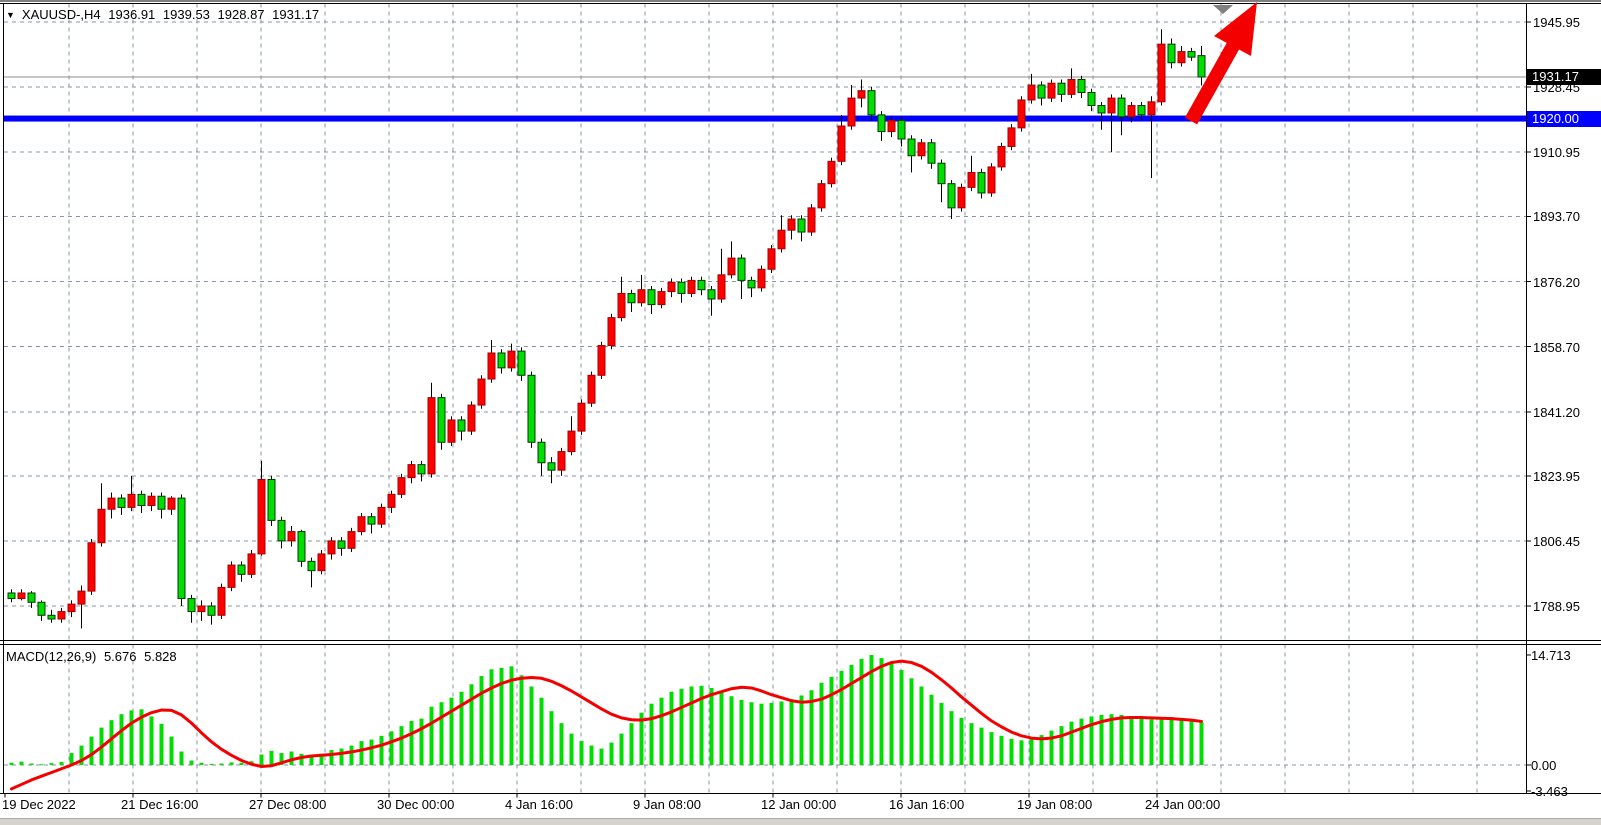 This screenshot has height=825, width=1601. Describe the element at coordinates (1556, 412) in the screenshot. I see `price-axis-label: 1841.20` at that location.